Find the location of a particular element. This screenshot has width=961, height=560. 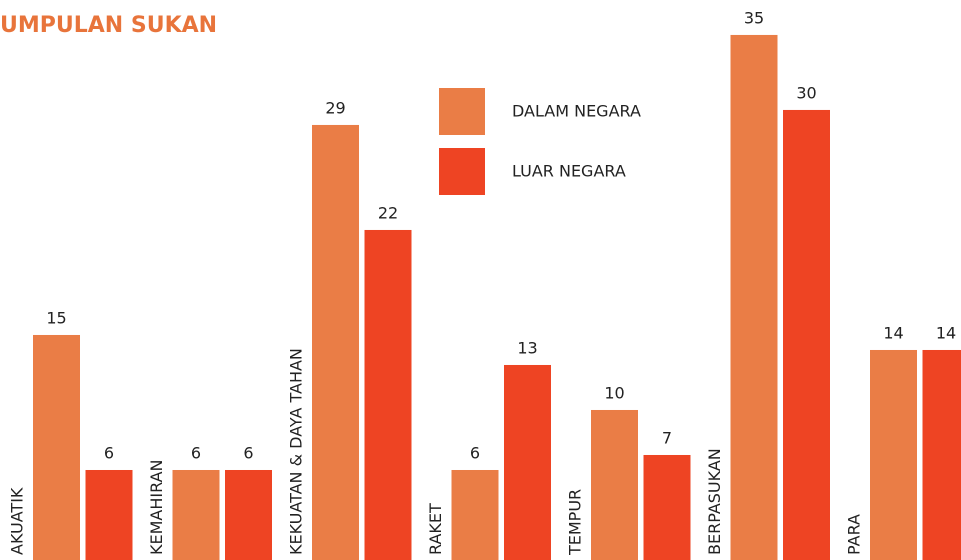

value-label: 7 is located at coordinates (667, 437).